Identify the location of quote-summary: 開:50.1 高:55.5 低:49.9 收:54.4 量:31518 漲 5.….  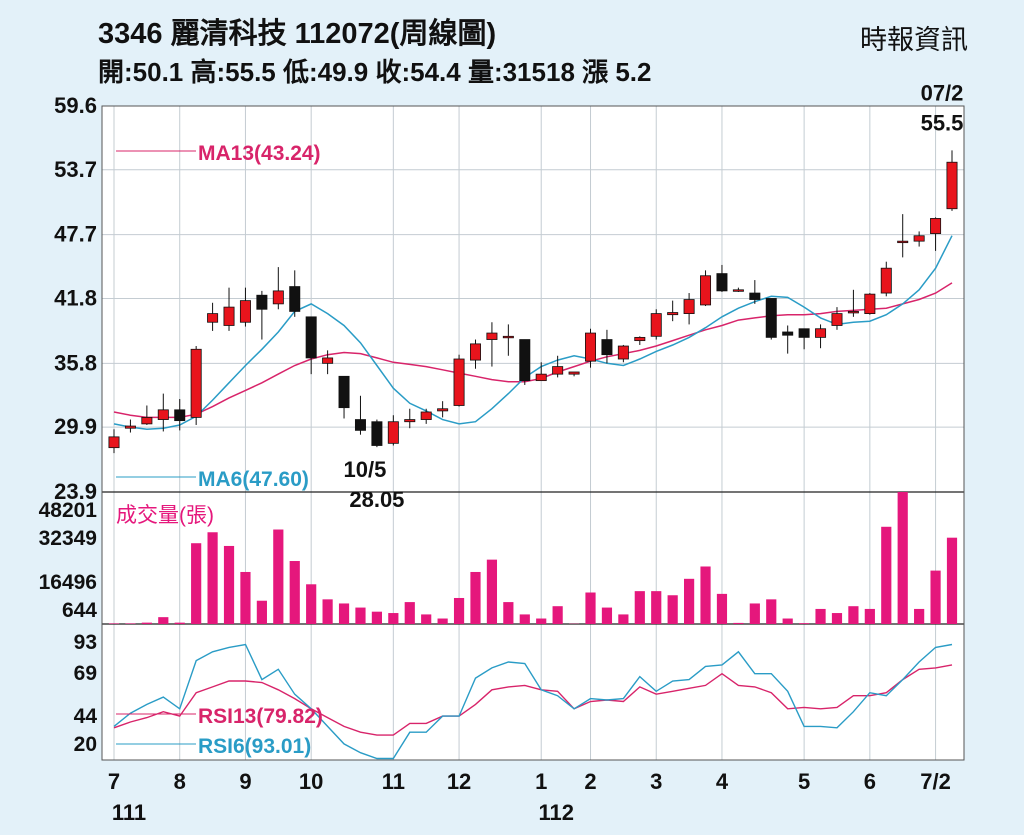
(375, 72).